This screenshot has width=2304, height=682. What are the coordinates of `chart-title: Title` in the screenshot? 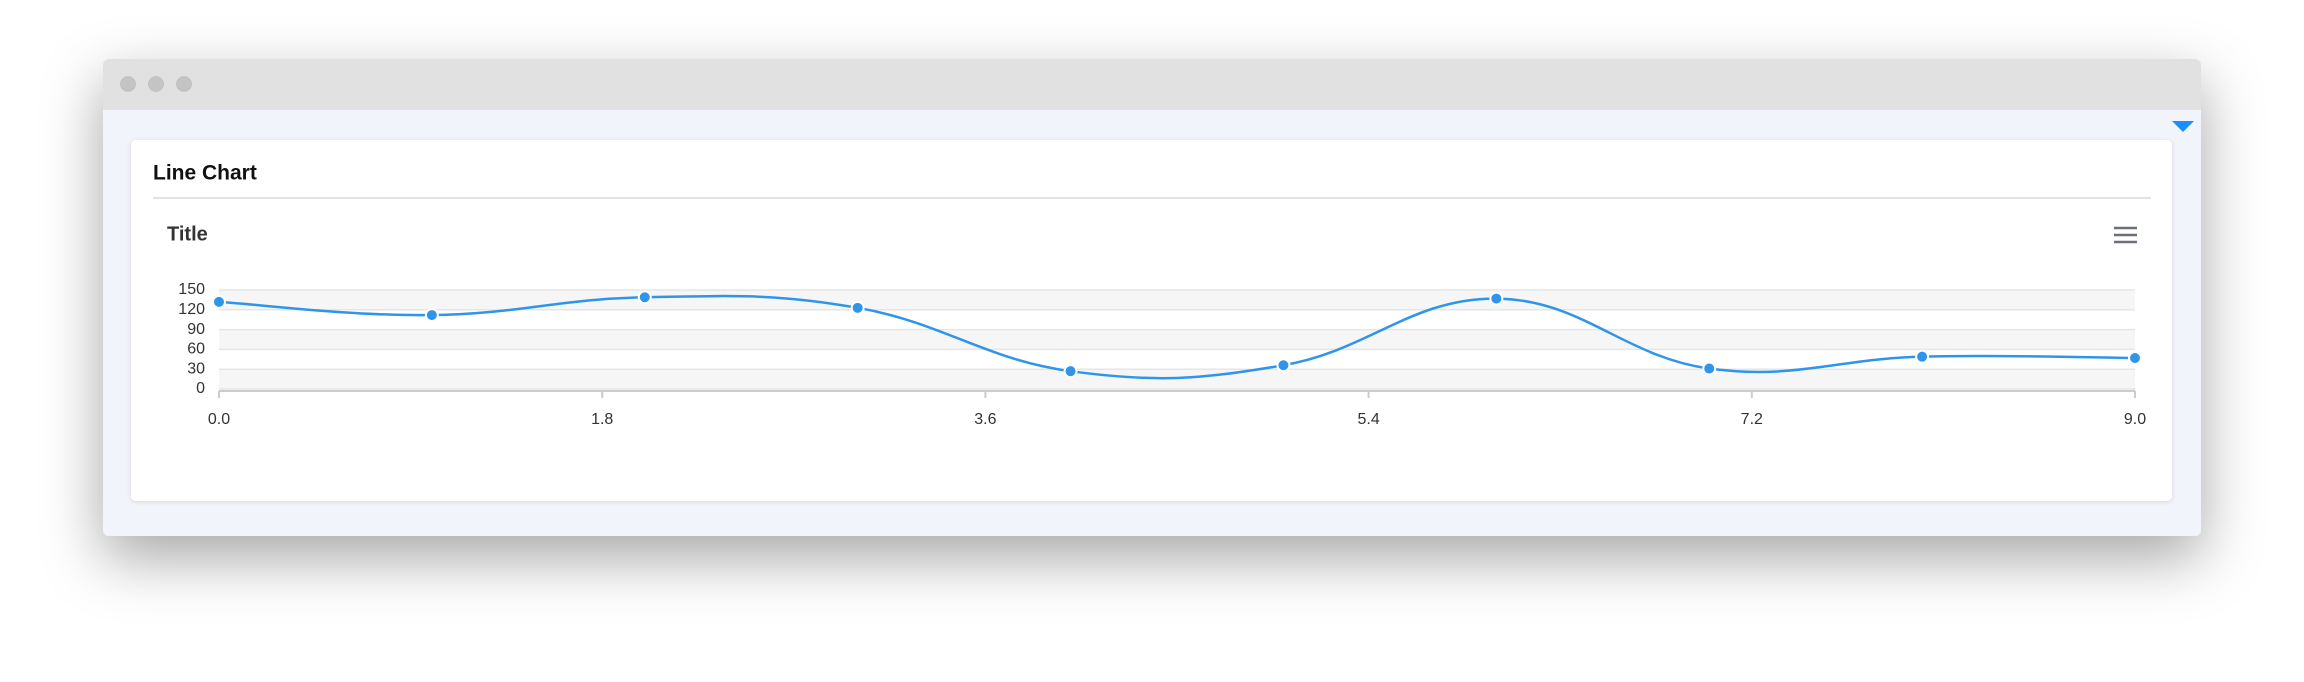 It's located at (187, 234).